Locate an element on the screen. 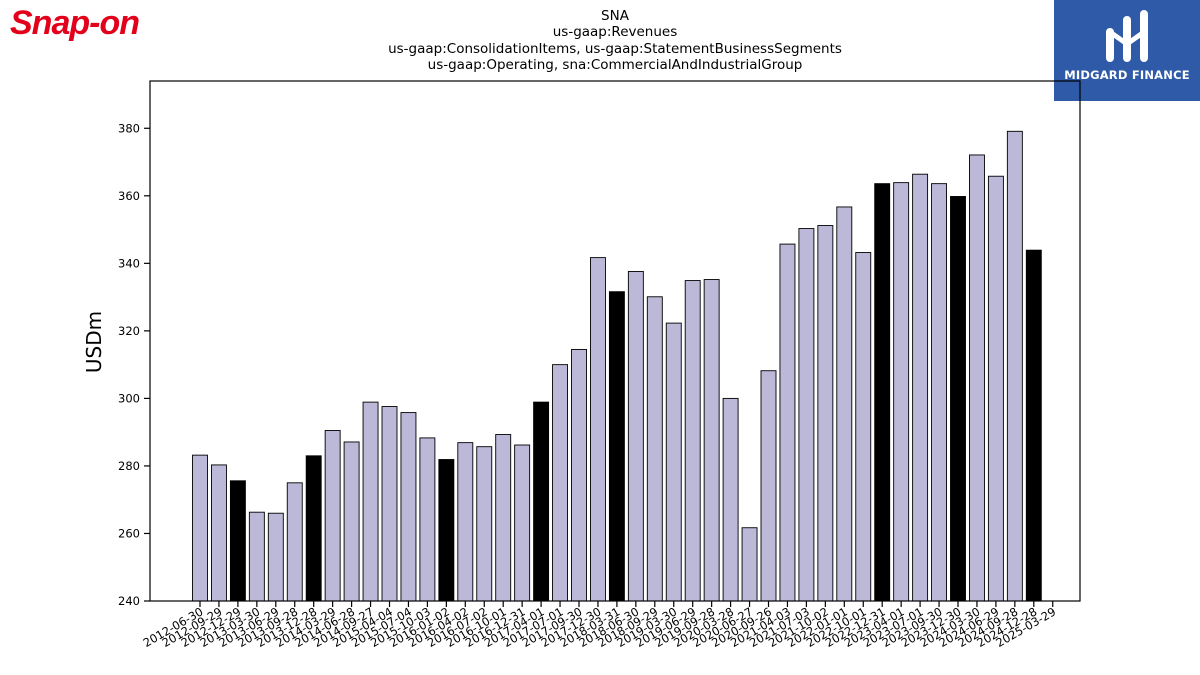 Image resolution: width=1200 pixels, height=675 pixels. y-tick-label: 240 is located at coordinates (129, 601).